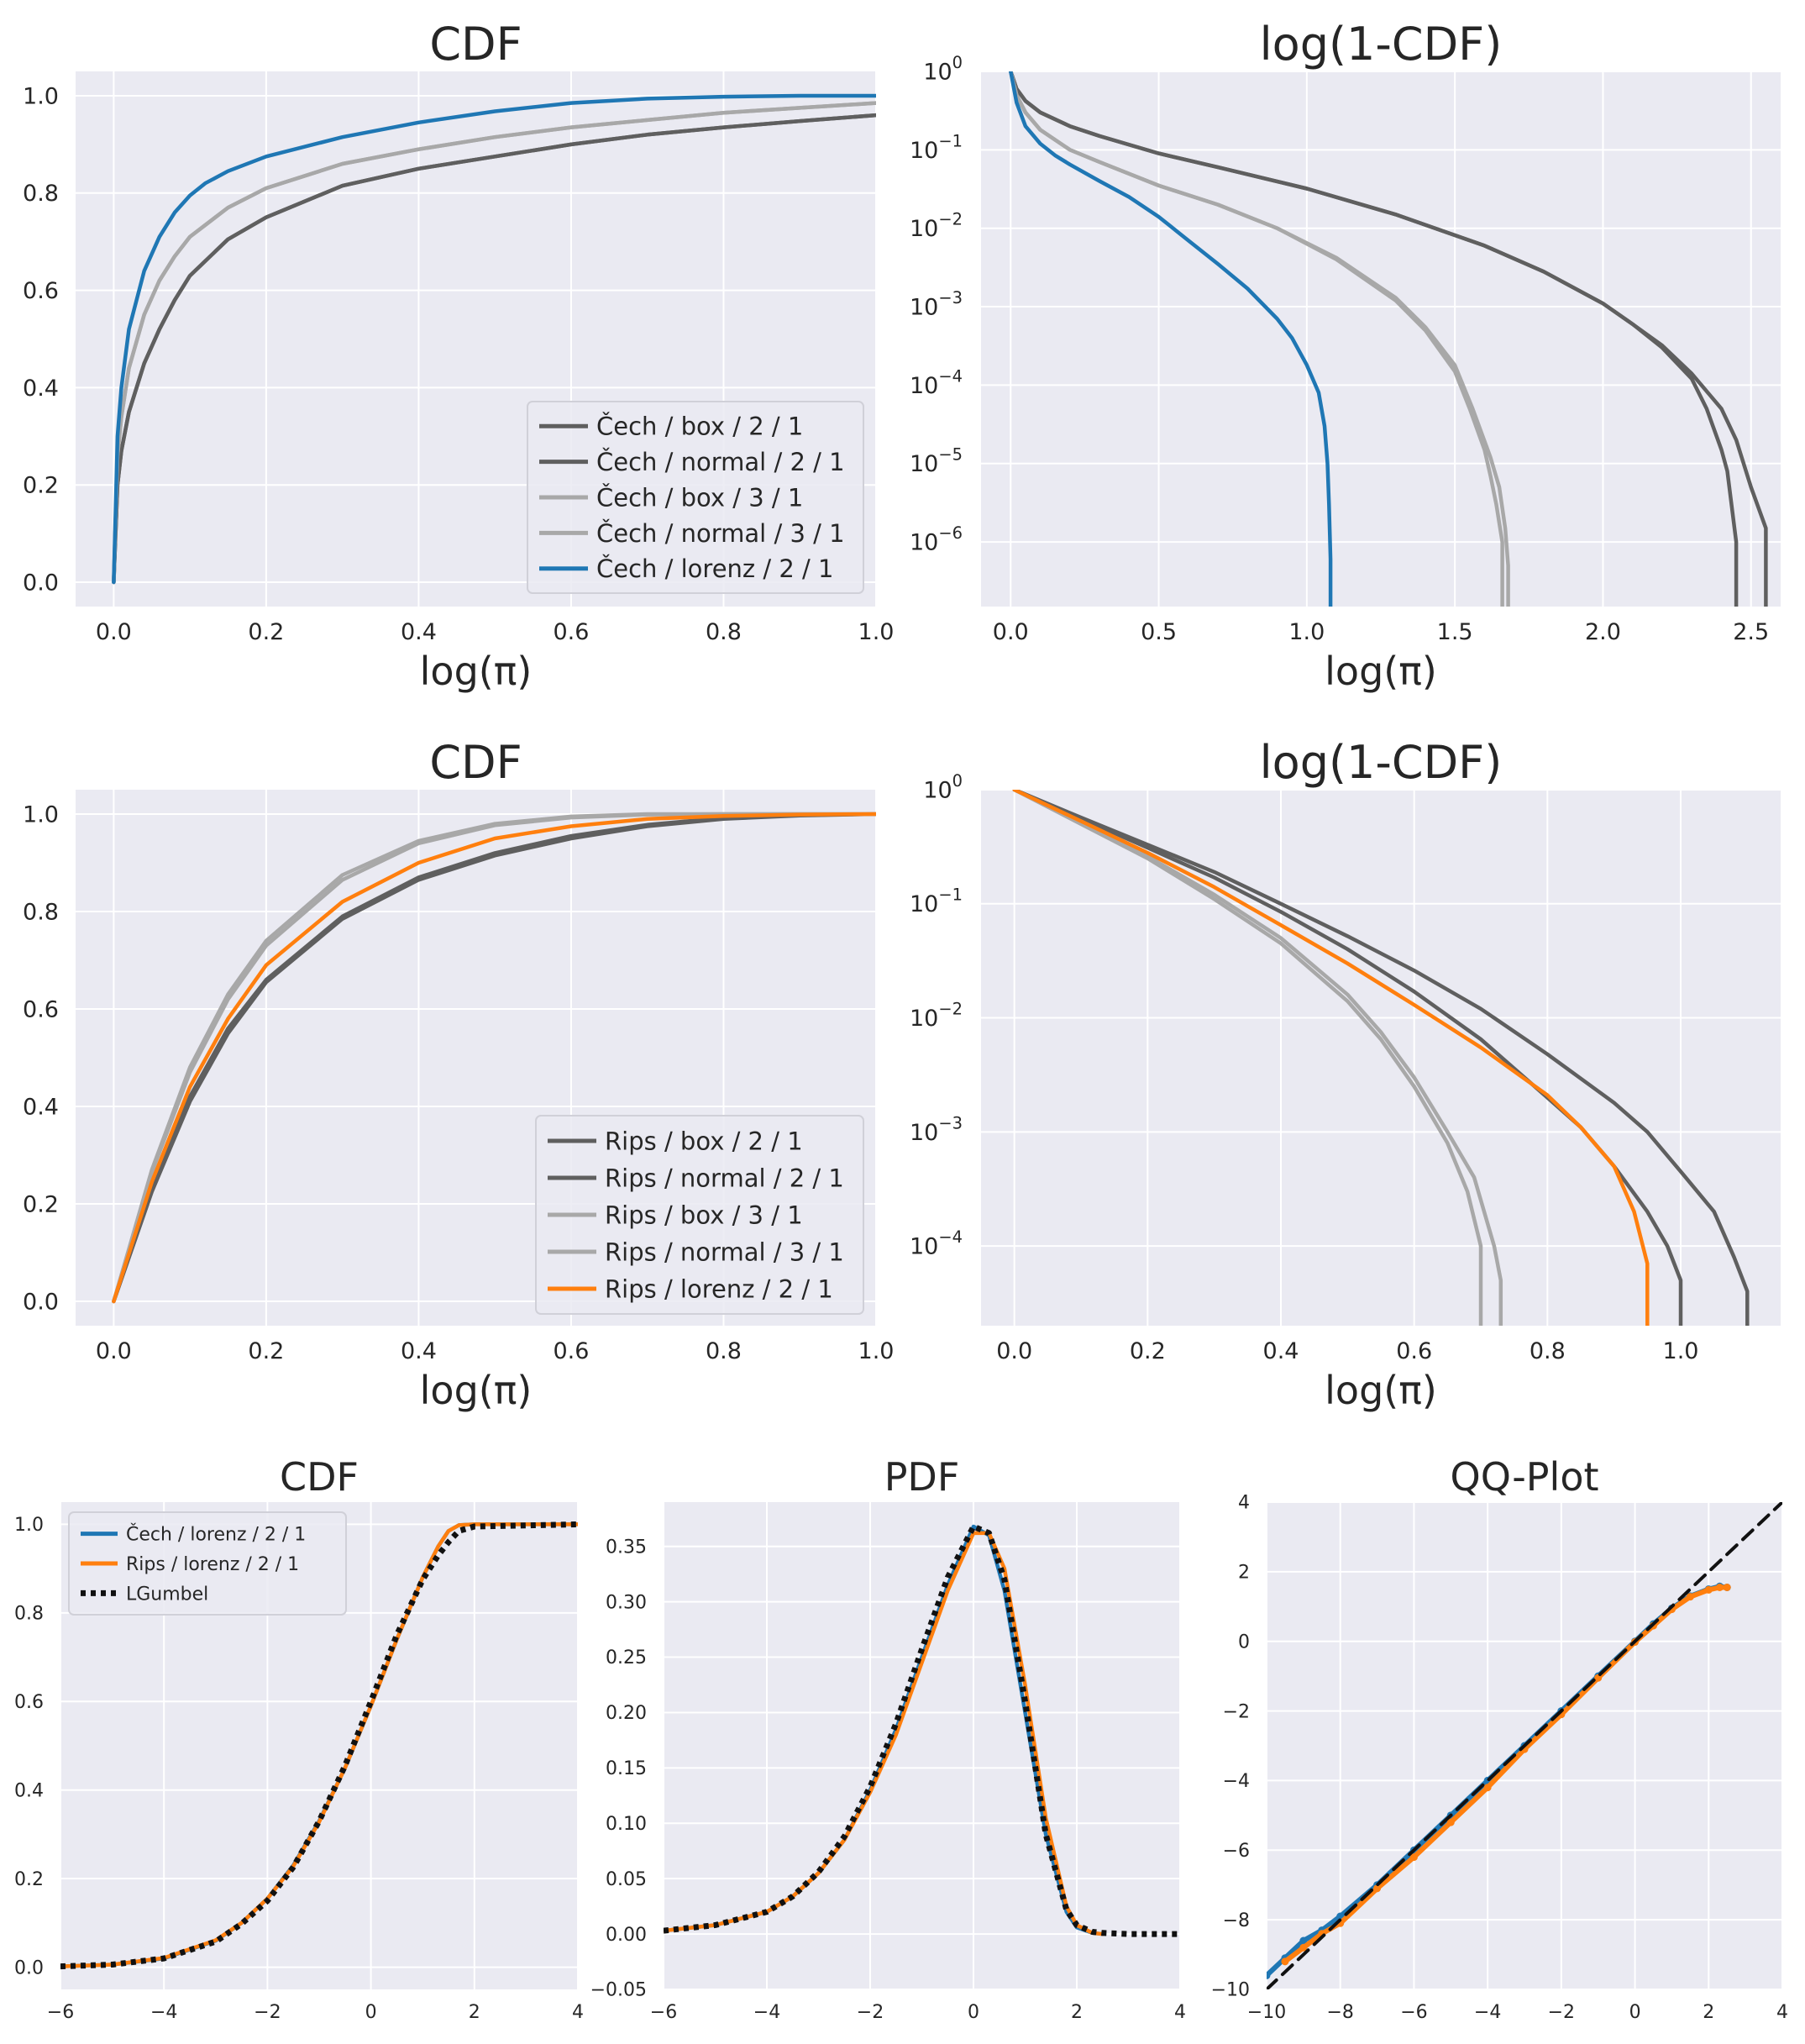  Describe the element at coordinates (627, 1824) in the screenshot. I see `y-tick-label: 0.10` at that location.